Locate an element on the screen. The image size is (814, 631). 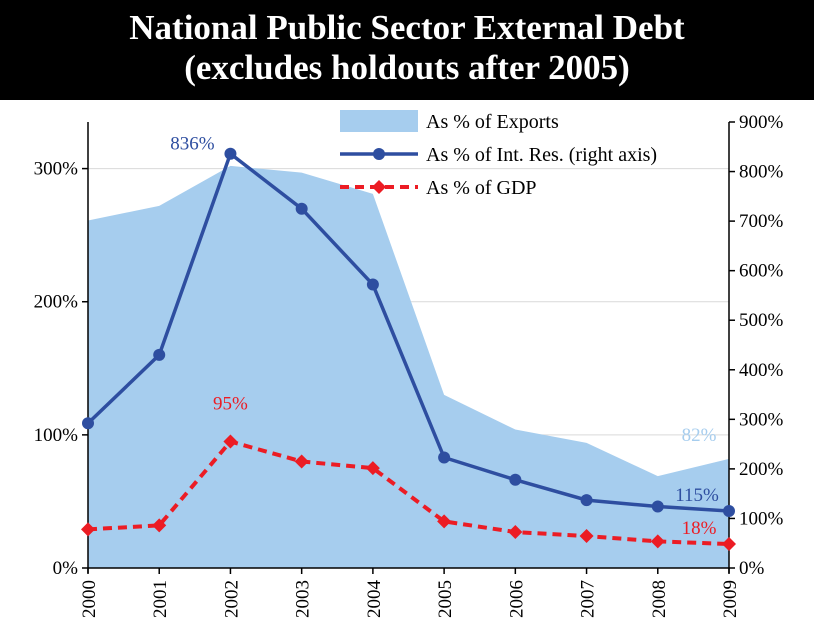
left-tick-label-0: 0% is located at coordinates (66, 568).